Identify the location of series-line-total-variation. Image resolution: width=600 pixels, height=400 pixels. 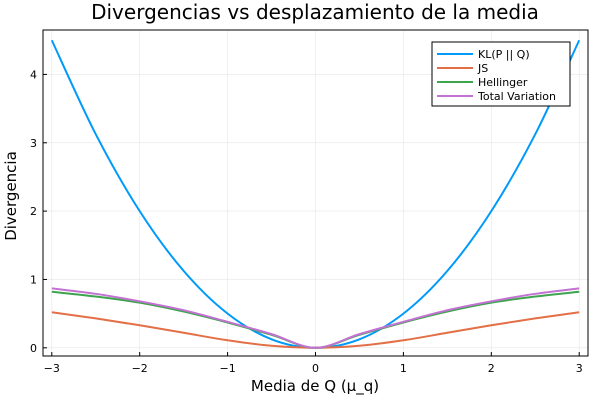
(315, 318).